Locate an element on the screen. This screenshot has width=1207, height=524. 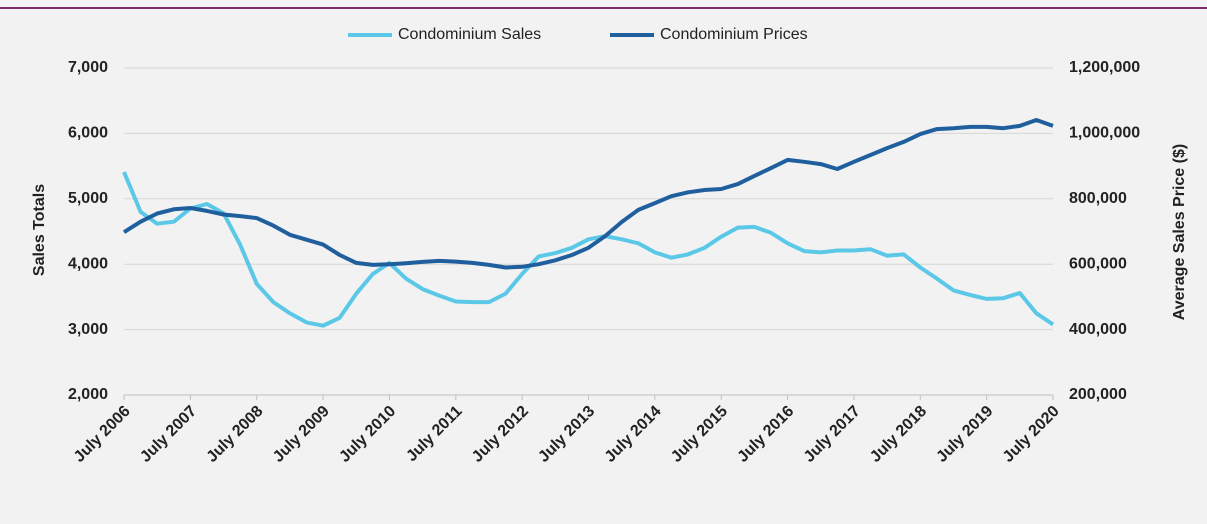
y2-tick-label: 800,000 is located at coordinates (1098, 198).